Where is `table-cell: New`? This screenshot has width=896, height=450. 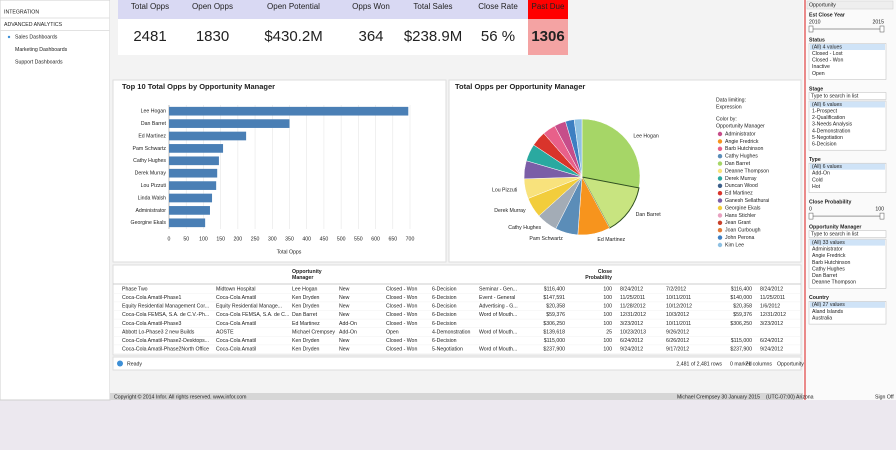 table-cell: New is located at coordinates (344, 350).